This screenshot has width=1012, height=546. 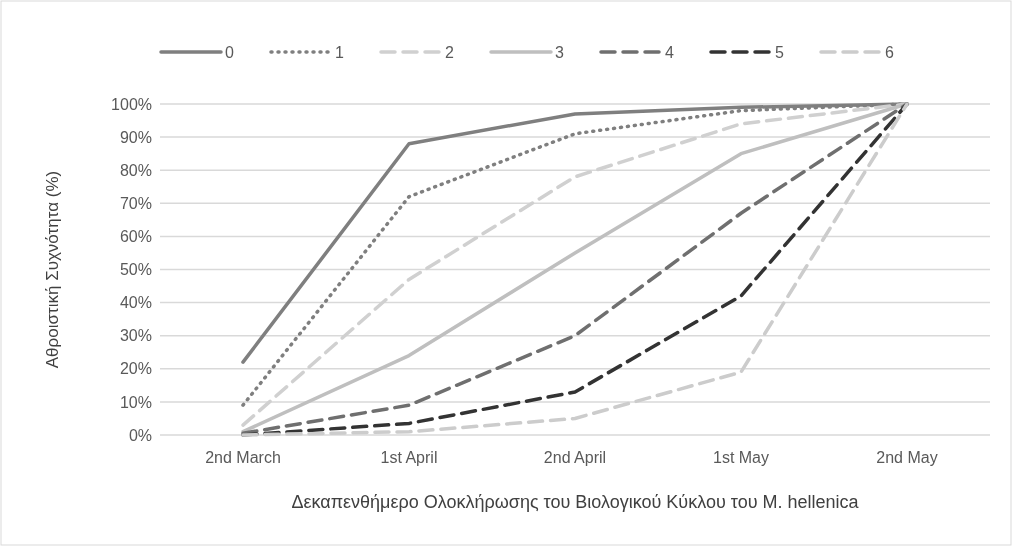 I want to click on legend-label: 2, so click(x=449, y=52).